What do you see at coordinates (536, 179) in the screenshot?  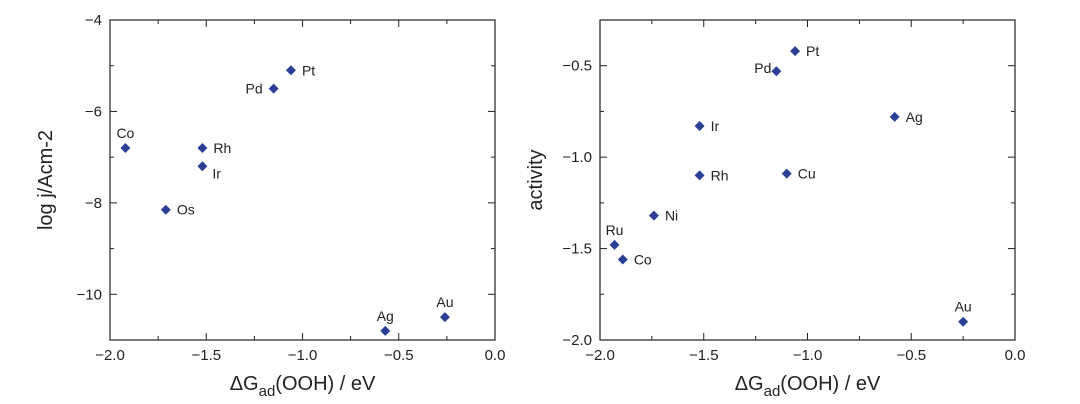 I see `y-axis-label: activity` at bounding box center [536, 179].